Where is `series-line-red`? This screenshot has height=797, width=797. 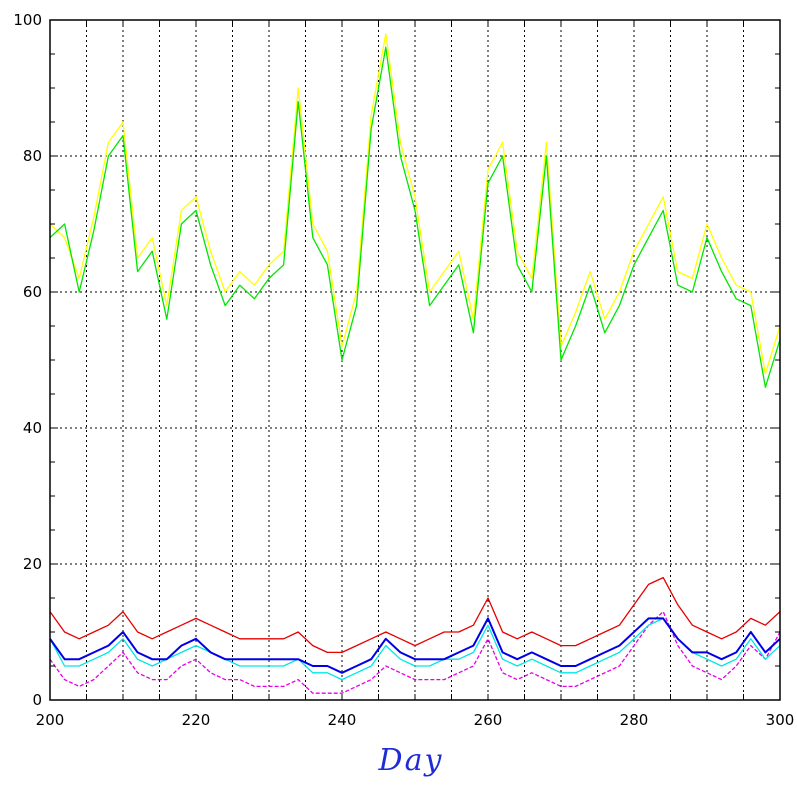 series-line-red is located at coordinates (415, 615).